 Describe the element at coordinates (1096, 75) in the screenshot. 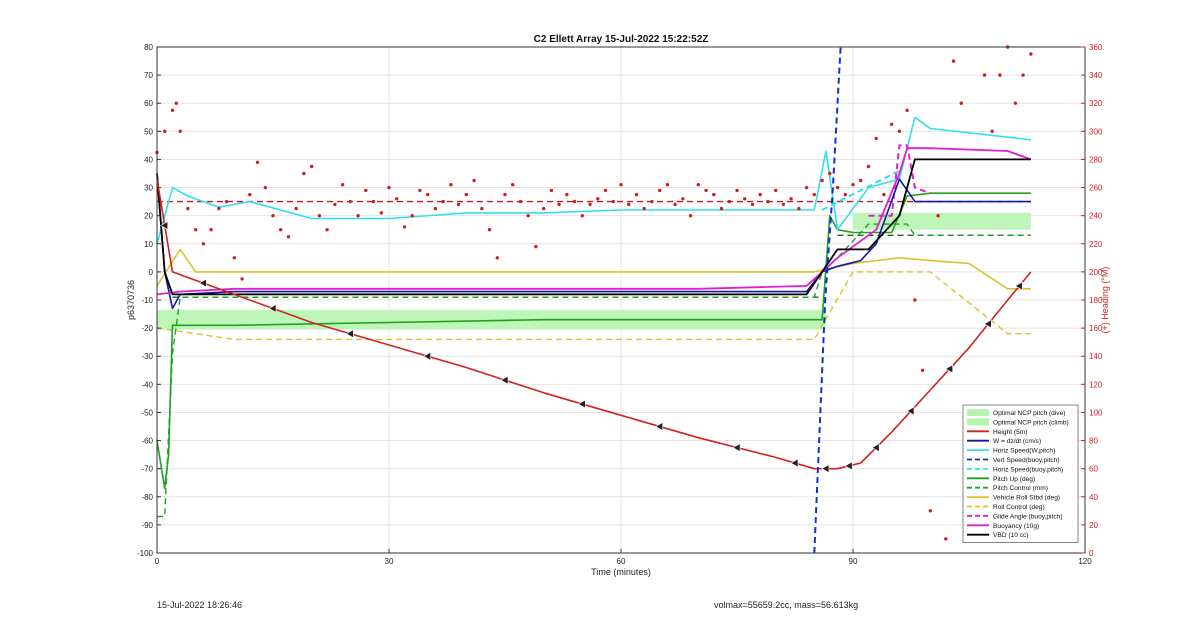

I see `y2-tick-label: 340` at that location.